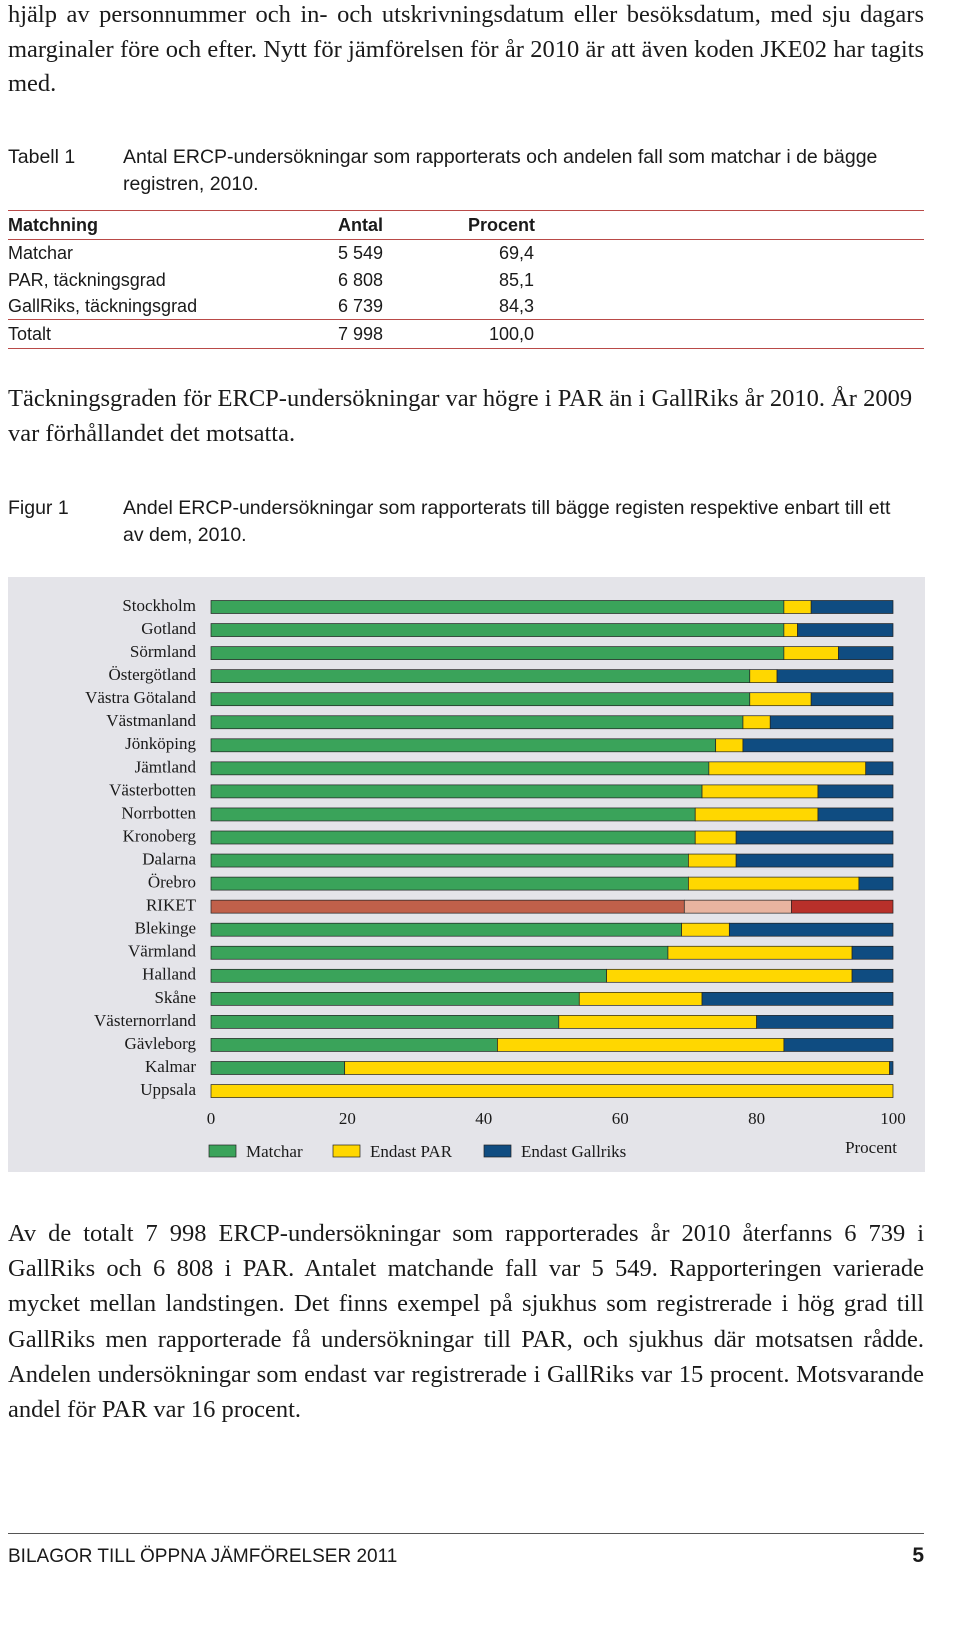 This screenshot has height=1628, width=960. I want to click on y-tick-label: Västmanland, so click(151, 720).